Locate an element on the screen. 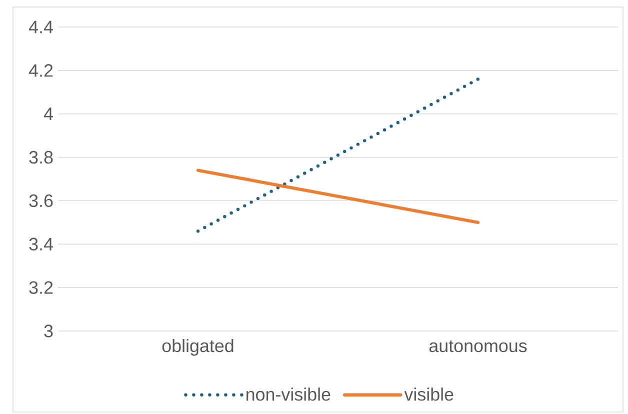  y-tick-label: 3.8 is located at coordinates (41, 157).